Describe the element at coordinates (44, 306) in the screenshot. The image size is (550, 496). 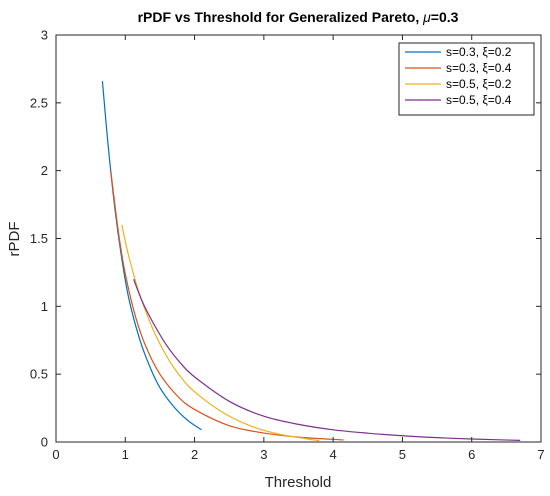
I see `y-tick-label: 1` at that location.